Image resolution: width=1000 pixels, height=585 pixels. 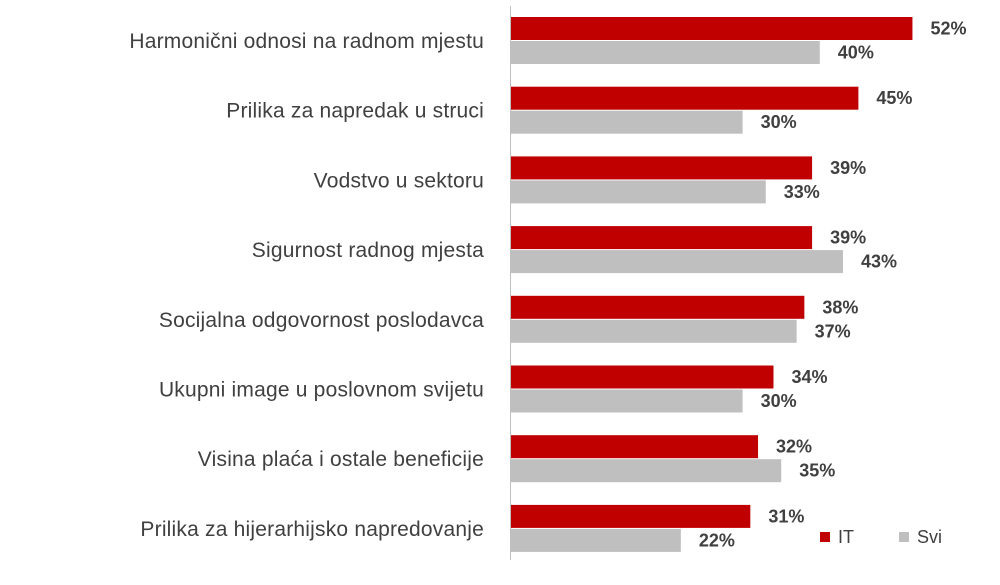 I want to click on value-label-it: 31%, so click(x=786, y=516).